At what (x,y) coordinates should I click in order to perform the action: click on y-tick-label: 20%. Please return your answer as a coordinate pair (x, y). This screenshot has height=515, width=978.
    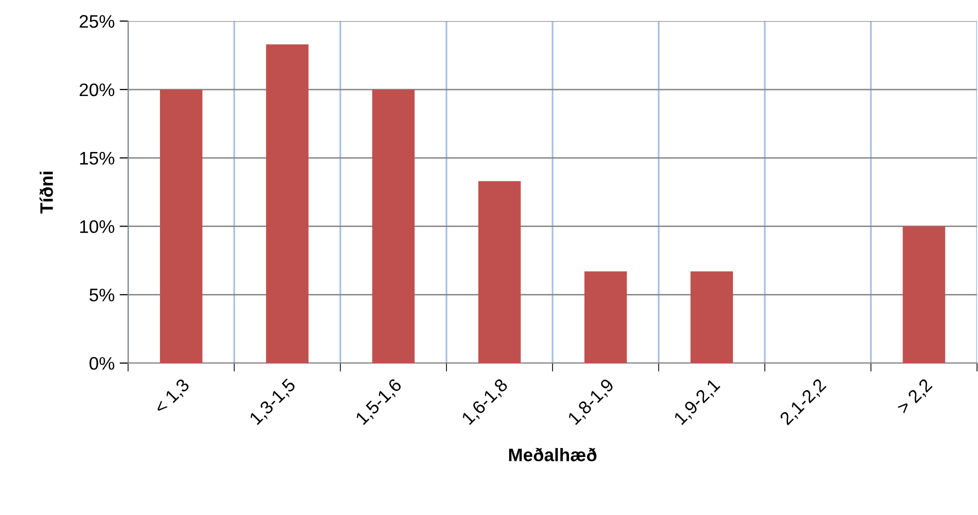
    Looking at the image, I should click on (97, 89).